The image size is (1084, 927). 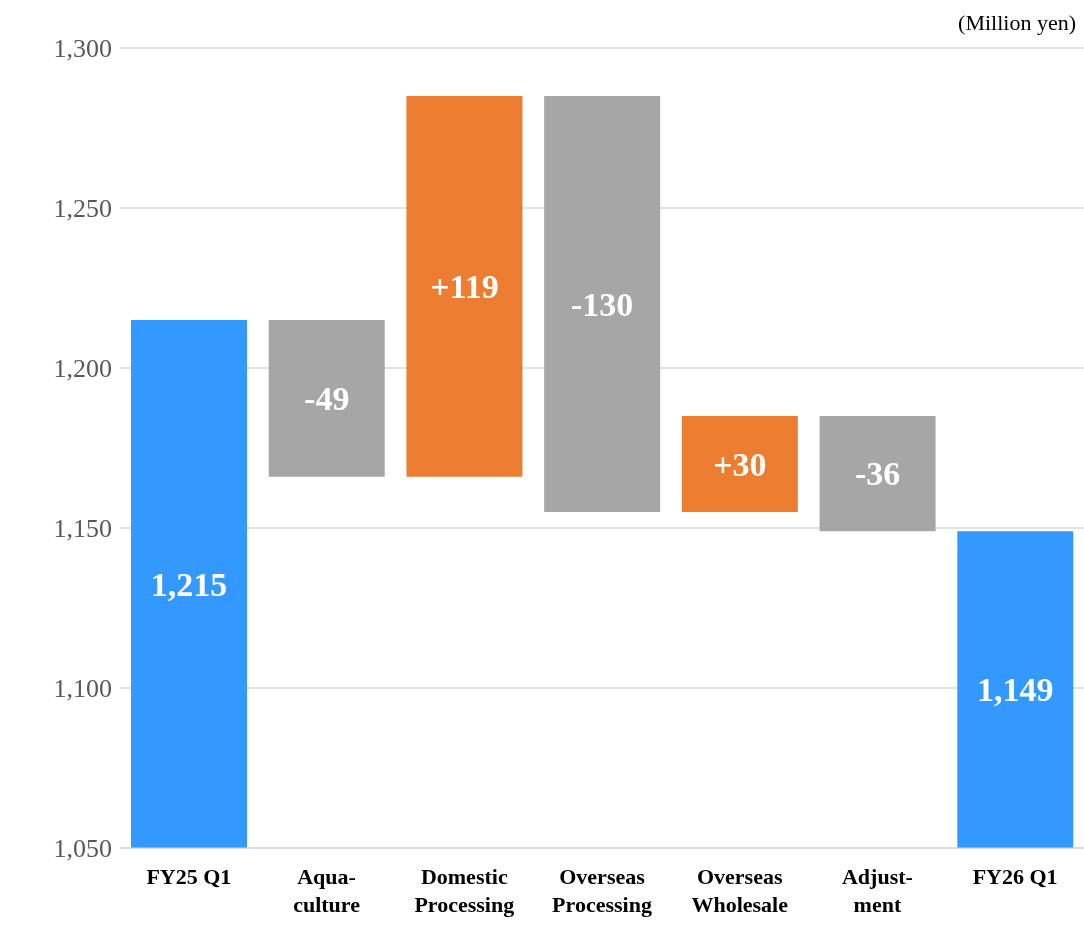 What do you see at coordinates (82, 529) in the screenshot?
I see `y-tick-label: 1,150` at bounding box center [82, 529].